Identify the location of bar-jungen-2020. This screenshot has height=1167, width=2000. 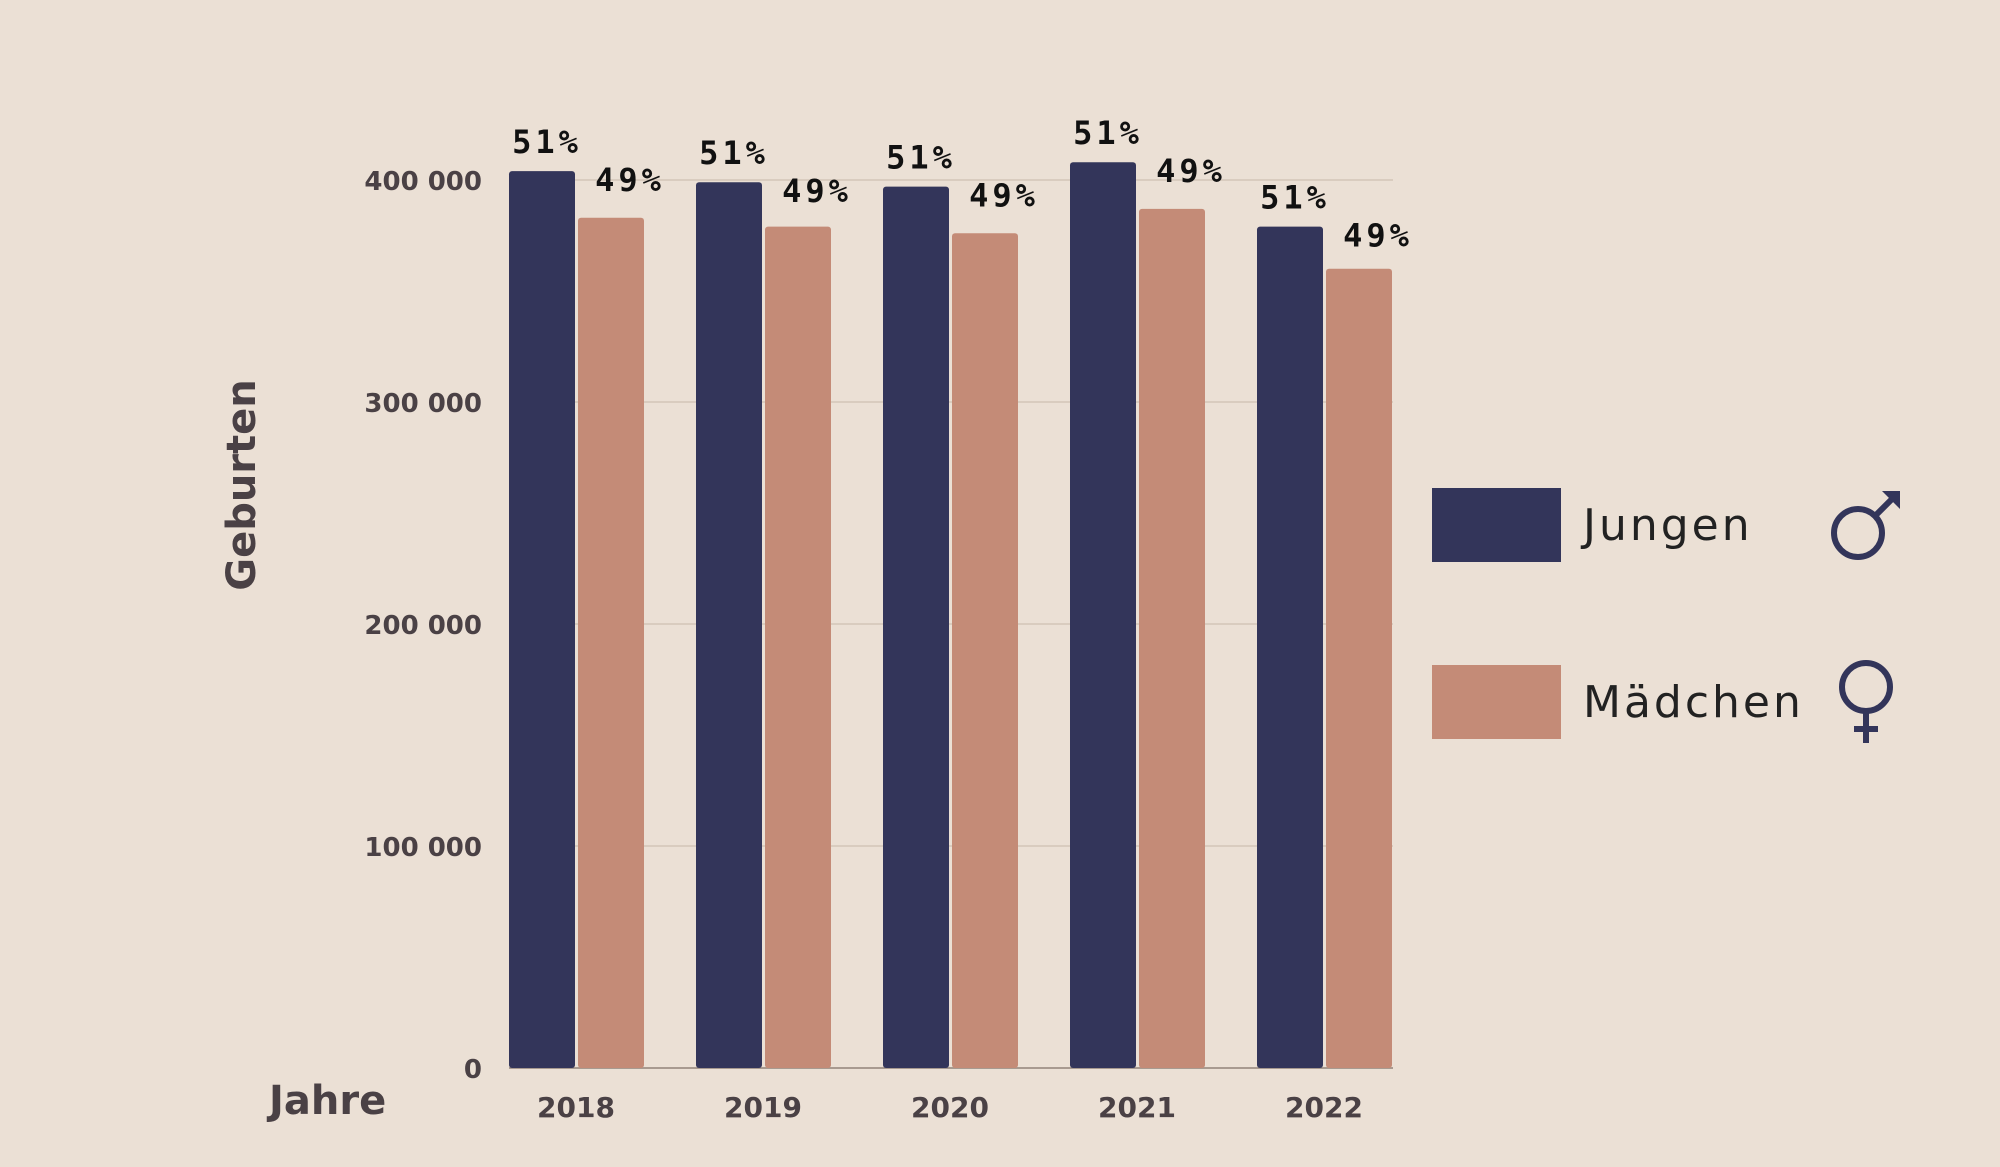
(916, 627).